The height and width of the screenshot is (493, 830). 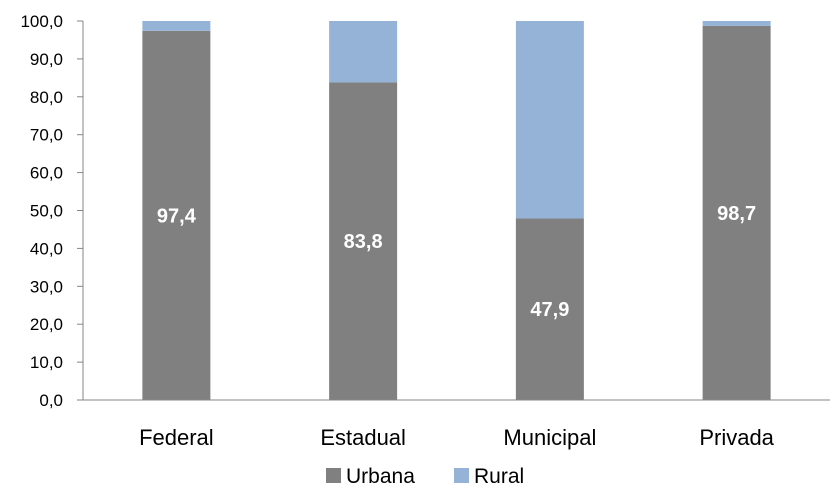 What do you see at coordinates (176, 26) in the screenshot?
I see `bar-rural-federal` at bounding box center [176, 26].